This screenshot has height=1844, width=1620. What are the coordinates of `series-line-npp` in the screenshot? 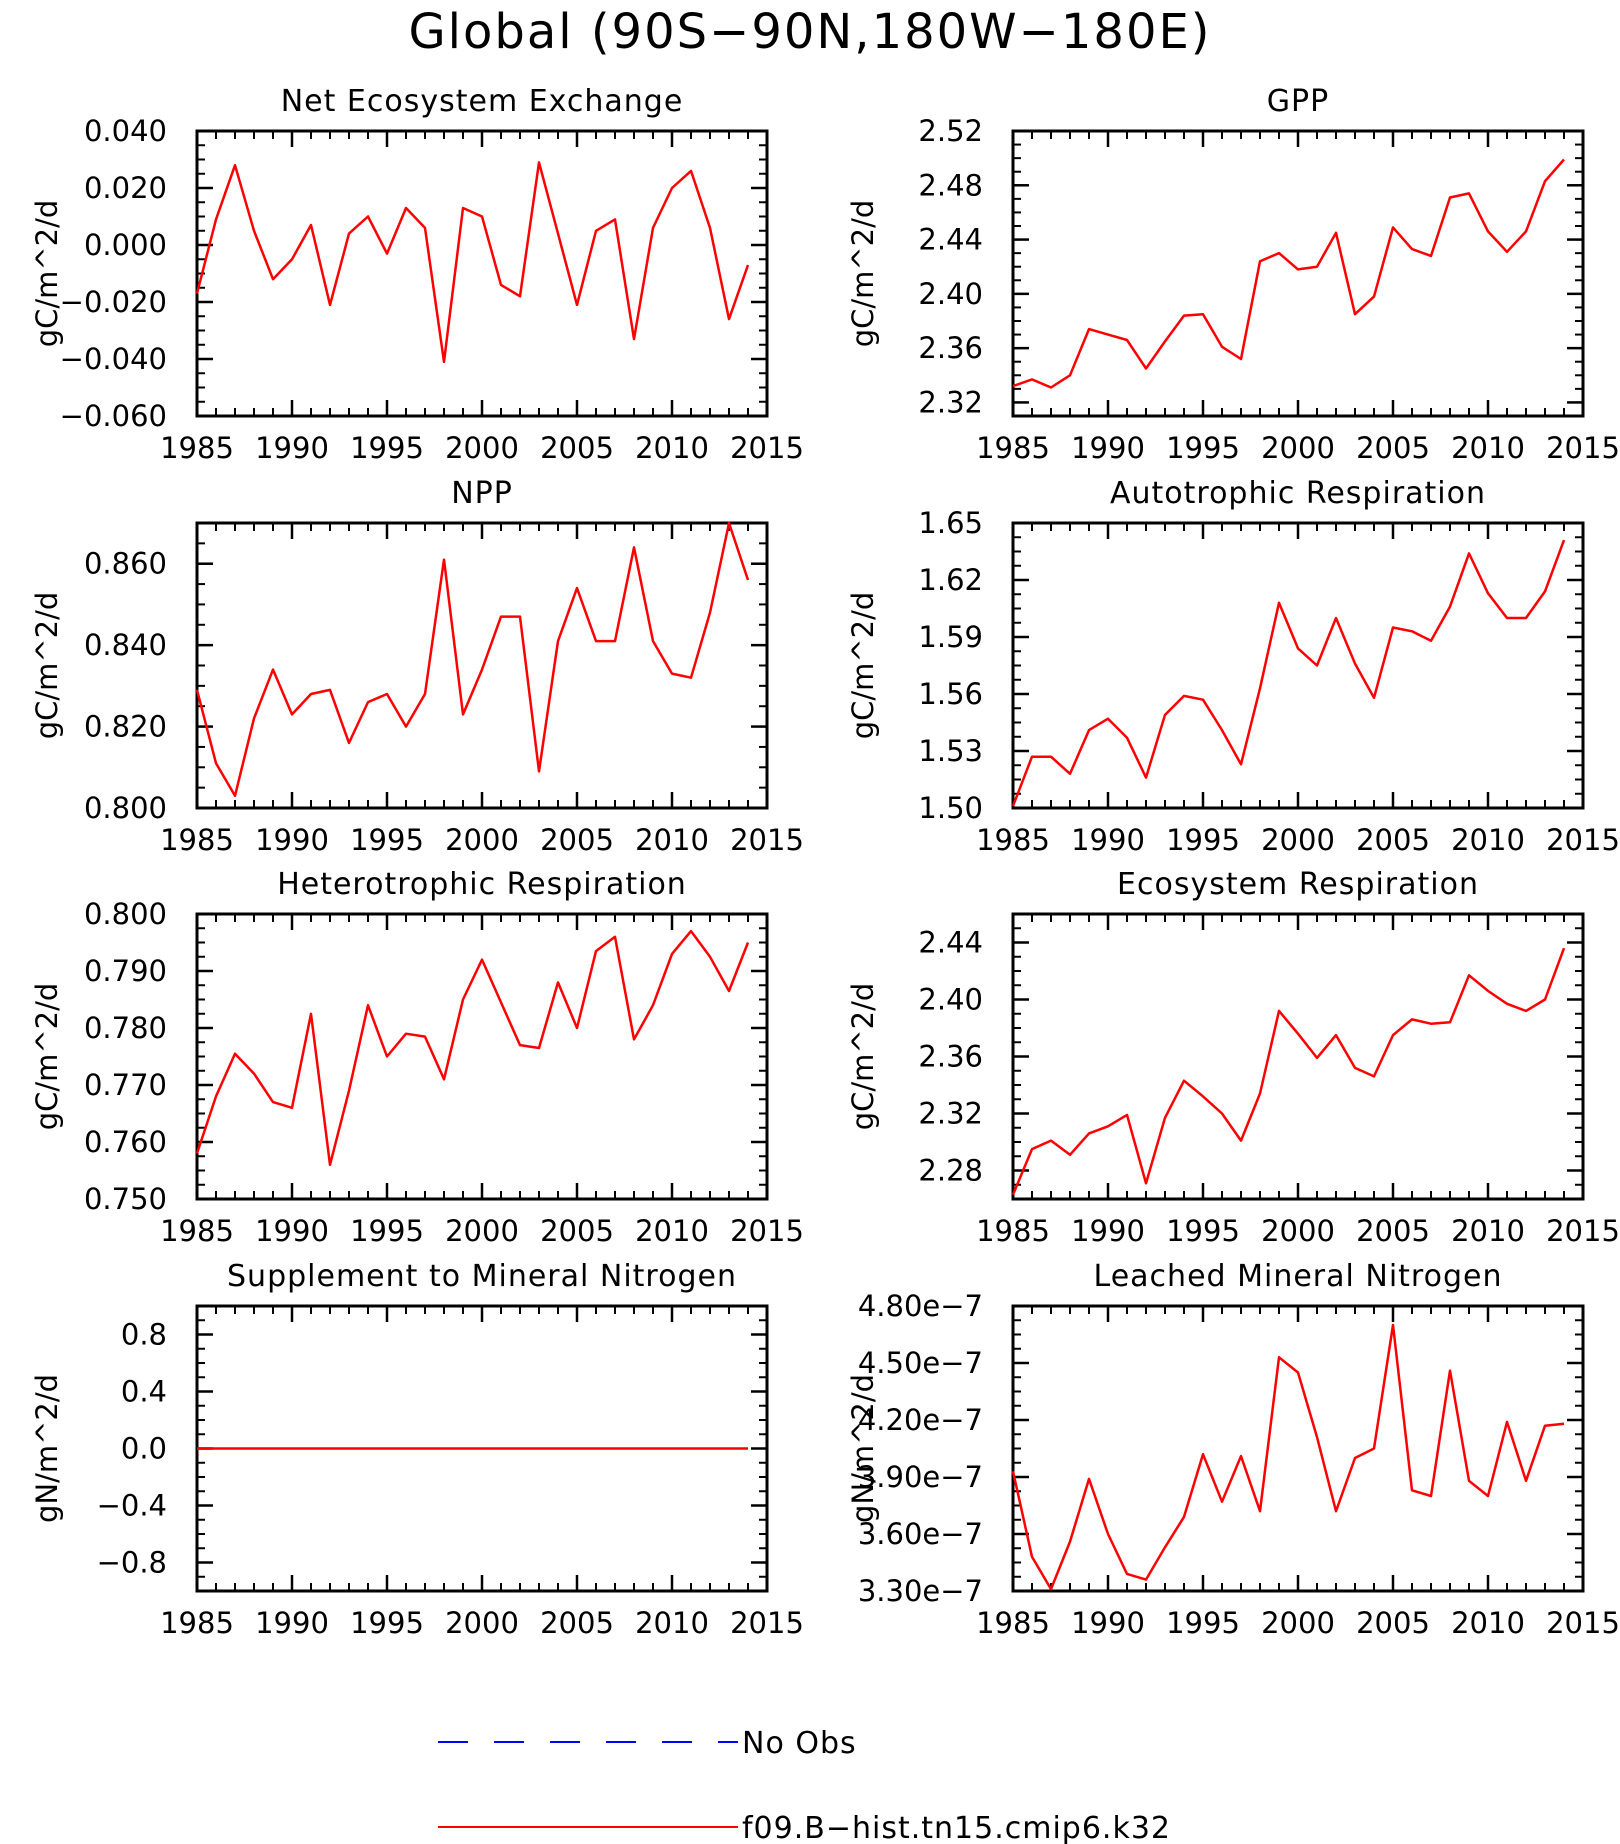 It's located at (472, 659).